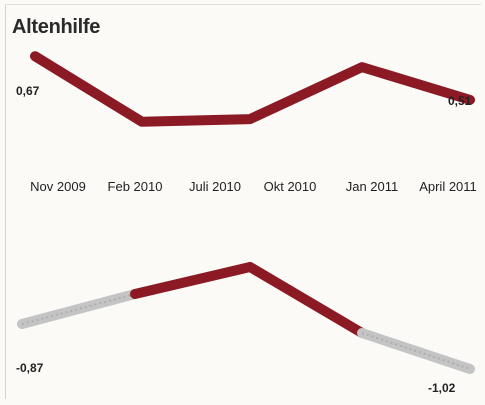 The image size is (485, 405). I want to click on data-label-start-bottom: -0,87, so click(30, 368).